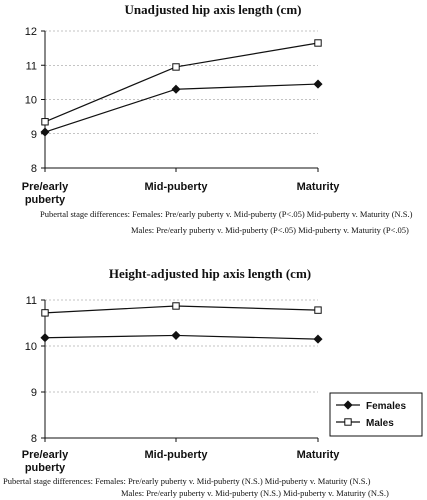 The height and width of the screenshot is (500, 427). I want to click on chart-1-y-tick-label: 9, so click(34, 135).